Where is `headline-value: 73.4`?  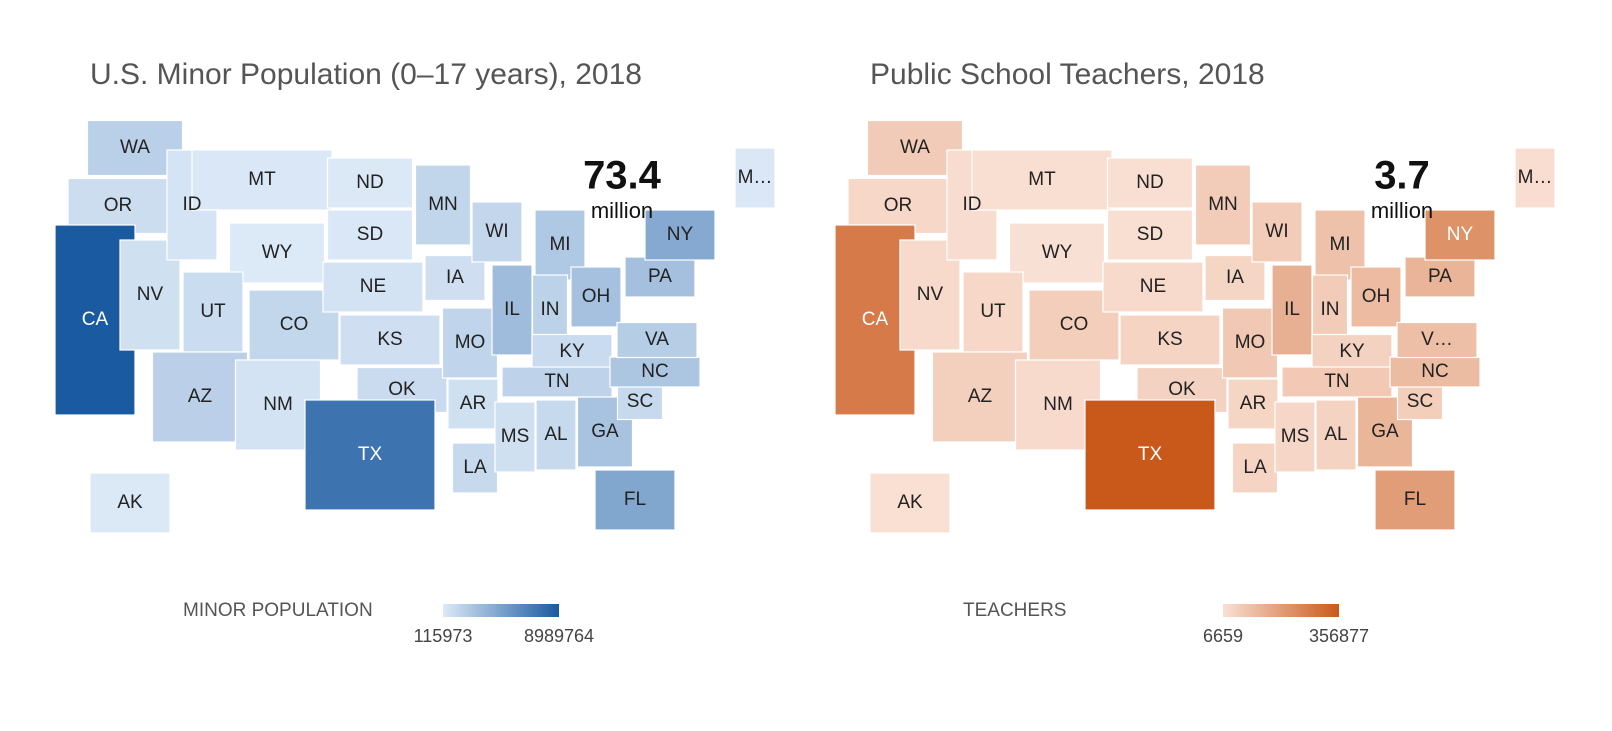
headline-value: 73.4 is located at coordinates (622, 176).